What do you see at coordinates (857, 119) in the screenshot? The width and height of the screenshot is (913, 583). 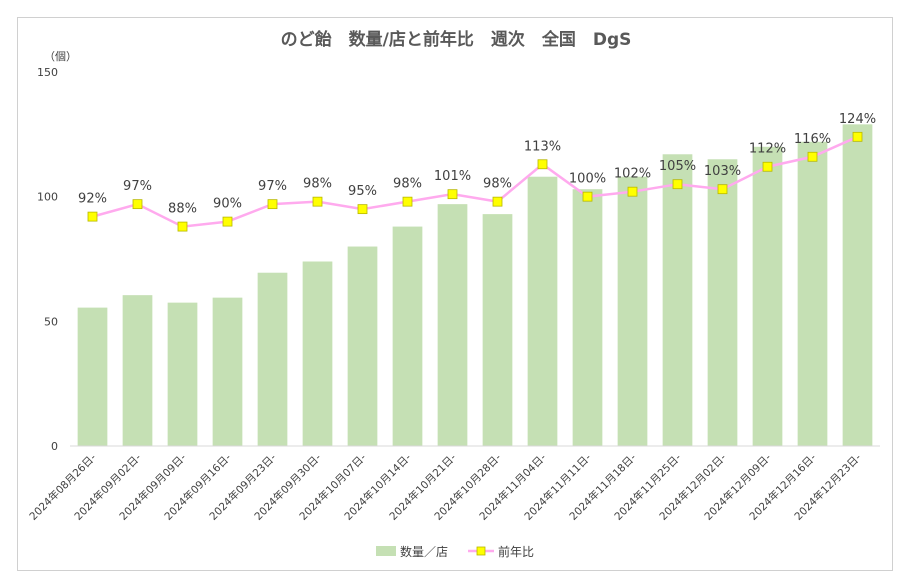 I see `ratio-data-label: 124%` at bounding box center [857, 119].